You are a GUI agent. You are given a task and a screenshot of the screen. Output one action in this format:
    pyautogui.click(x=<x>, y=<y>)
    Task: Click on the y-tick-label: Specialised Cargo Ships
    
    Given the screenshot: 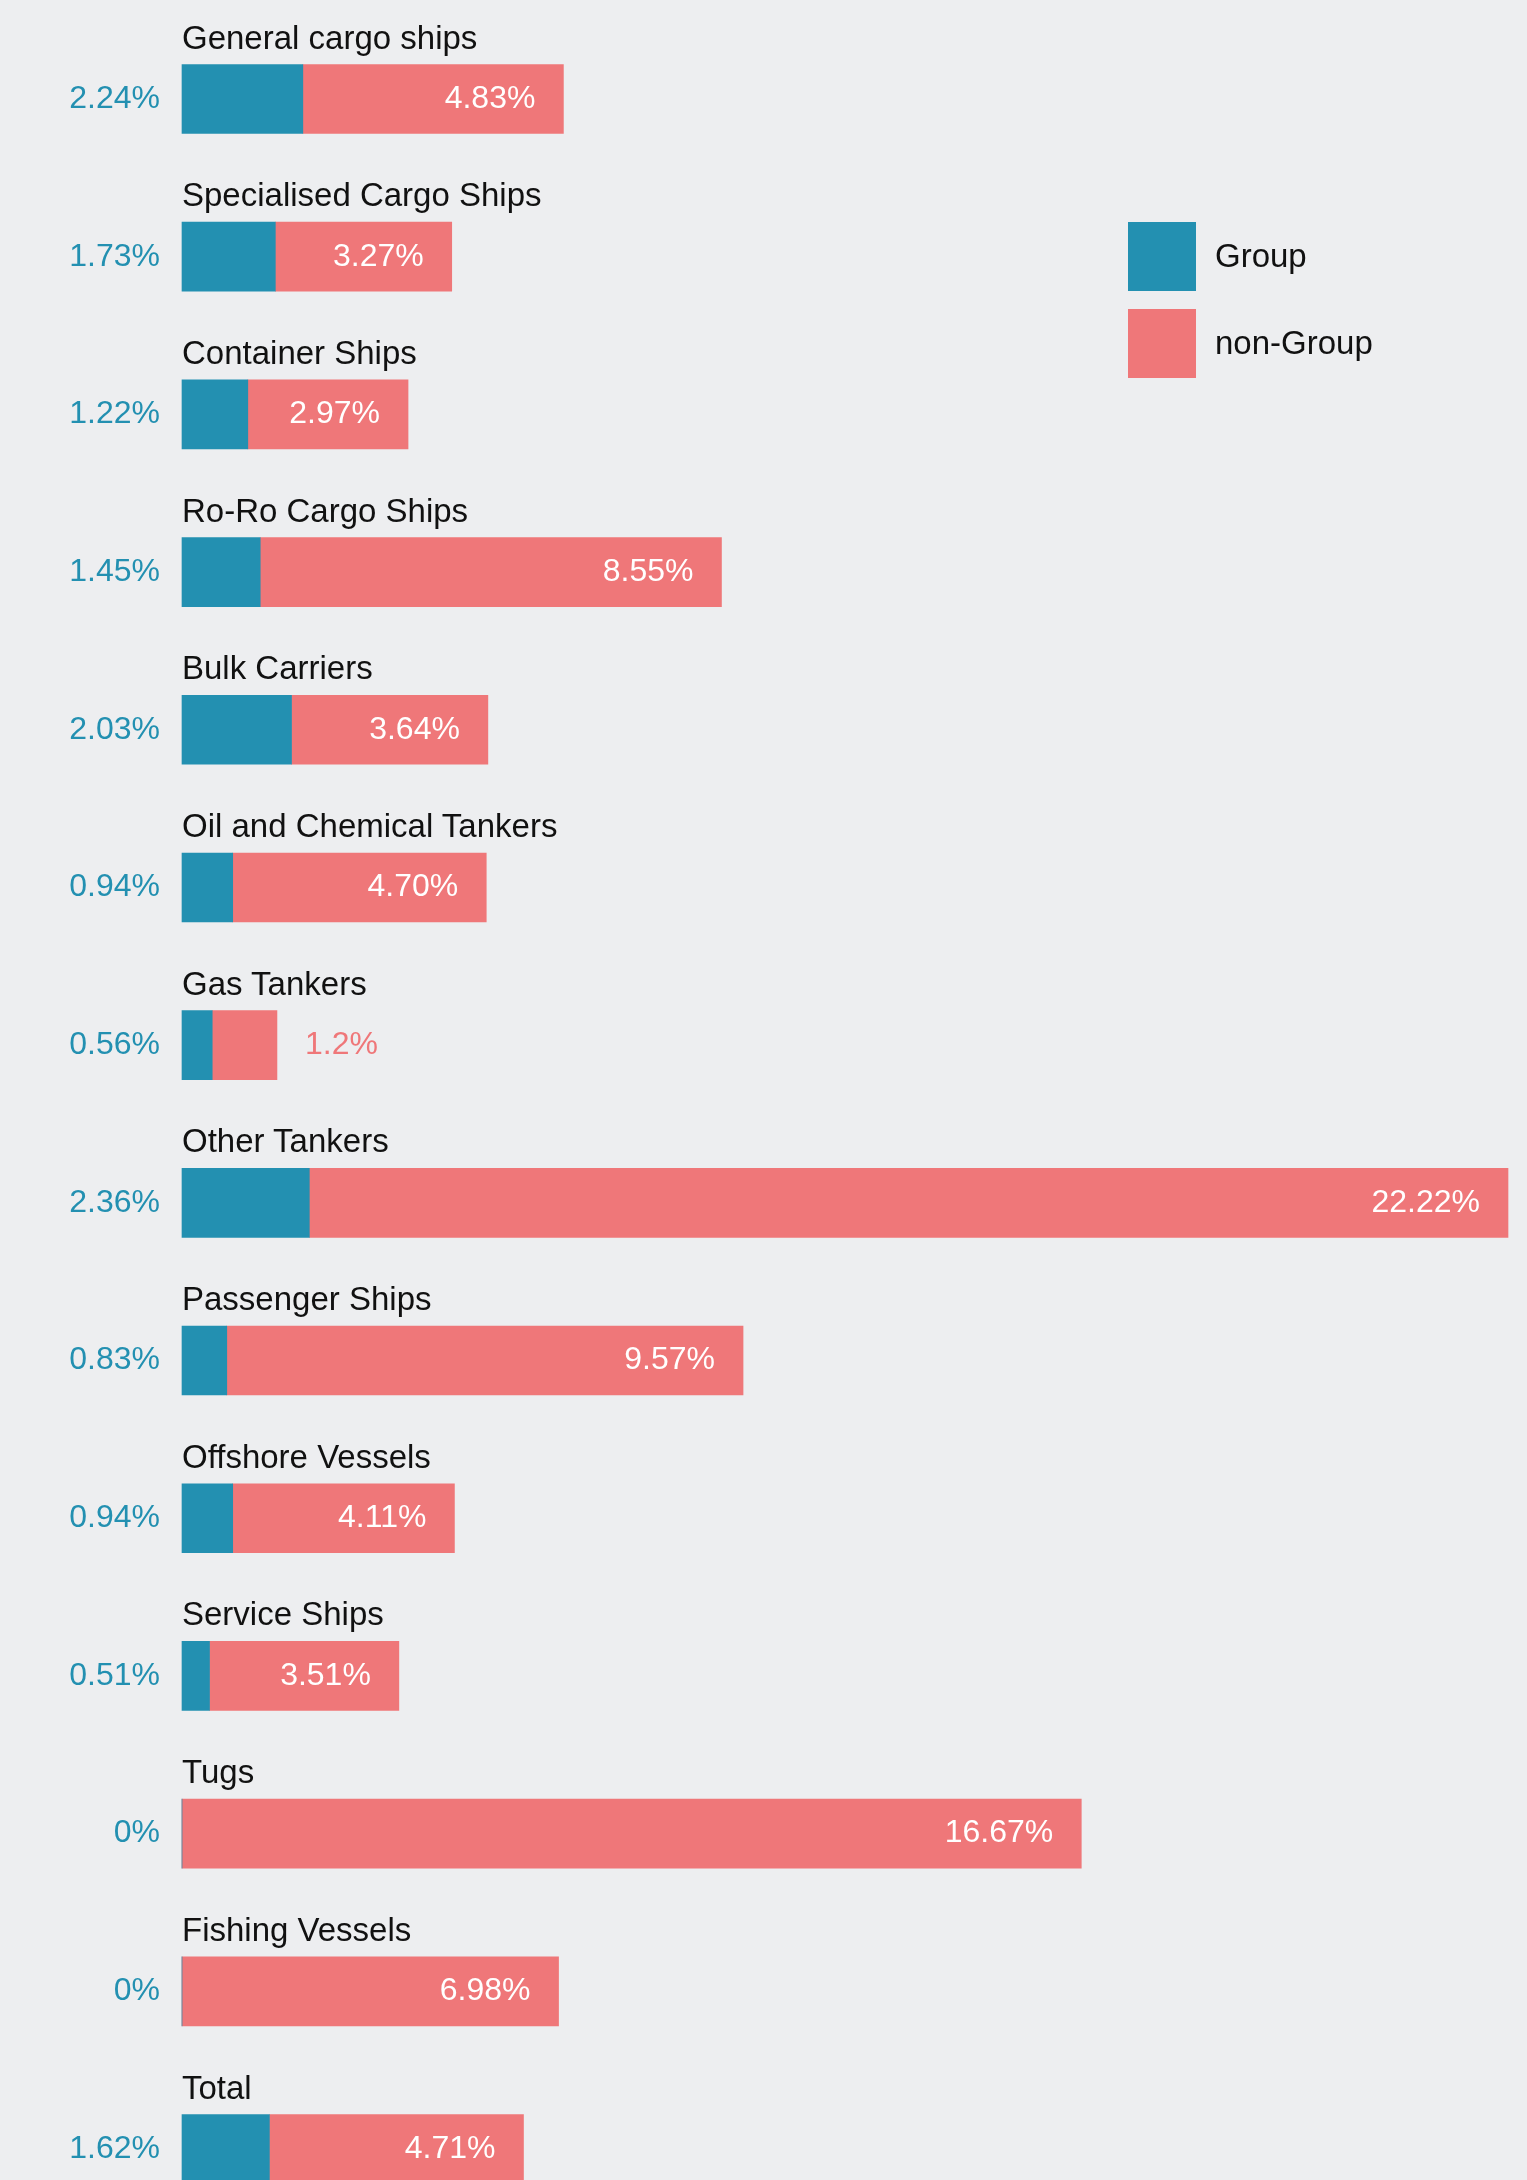 What is the action you would take?
    pyautogui.click(x=362, y=195)
    